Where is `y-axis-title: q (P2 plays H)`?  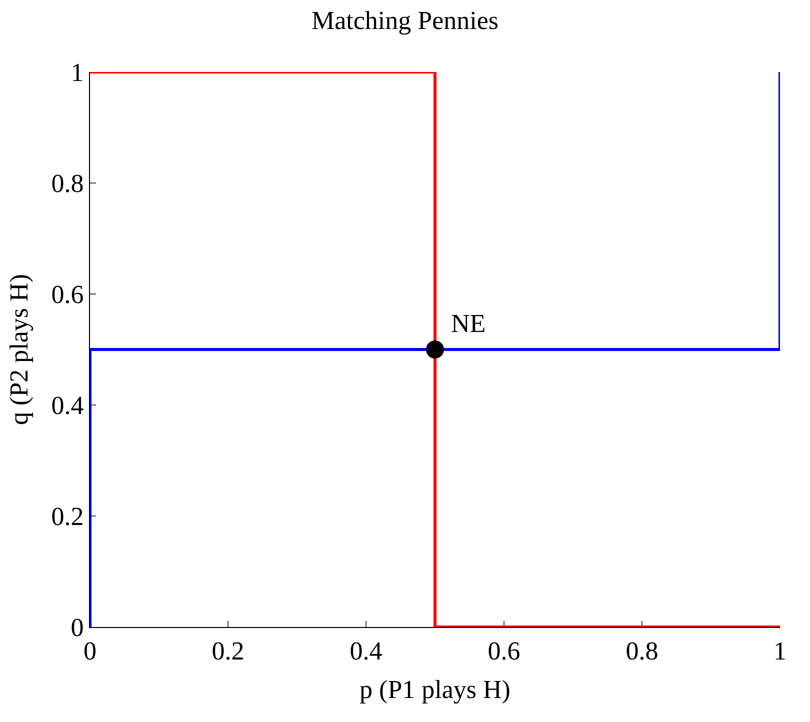
y-axis-title: q (P2 plays H) is located at coordinates (19, 349).